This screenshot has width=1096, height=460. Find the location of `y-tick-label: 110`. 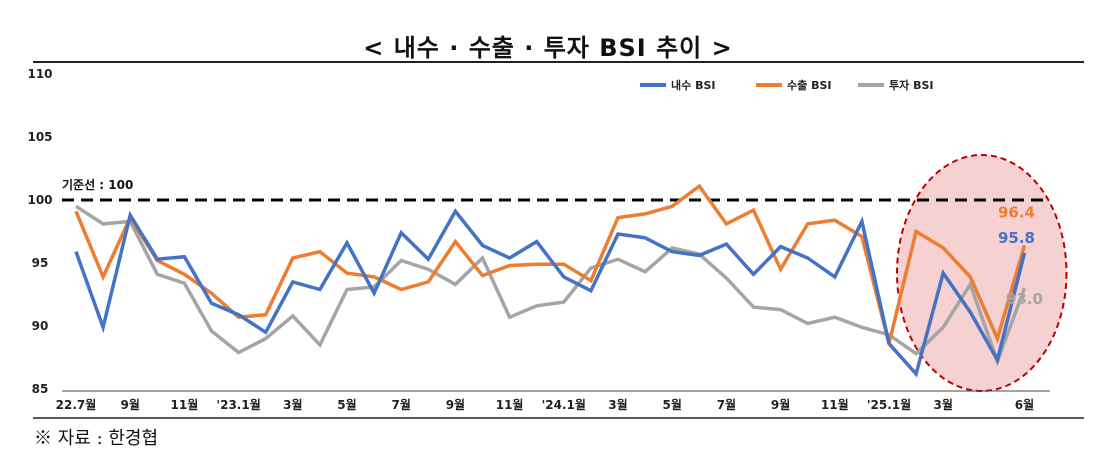

y-tick-label: 110 is located at coordinates (39, 74).